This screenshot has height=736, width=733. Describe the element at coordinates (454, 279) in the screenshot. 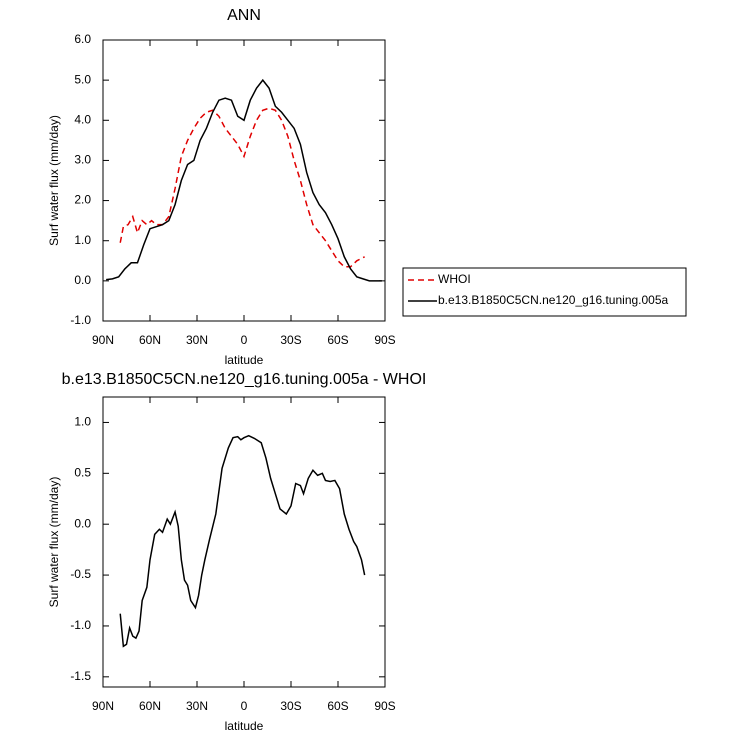

I see `legend-label: WHOI` at that location.